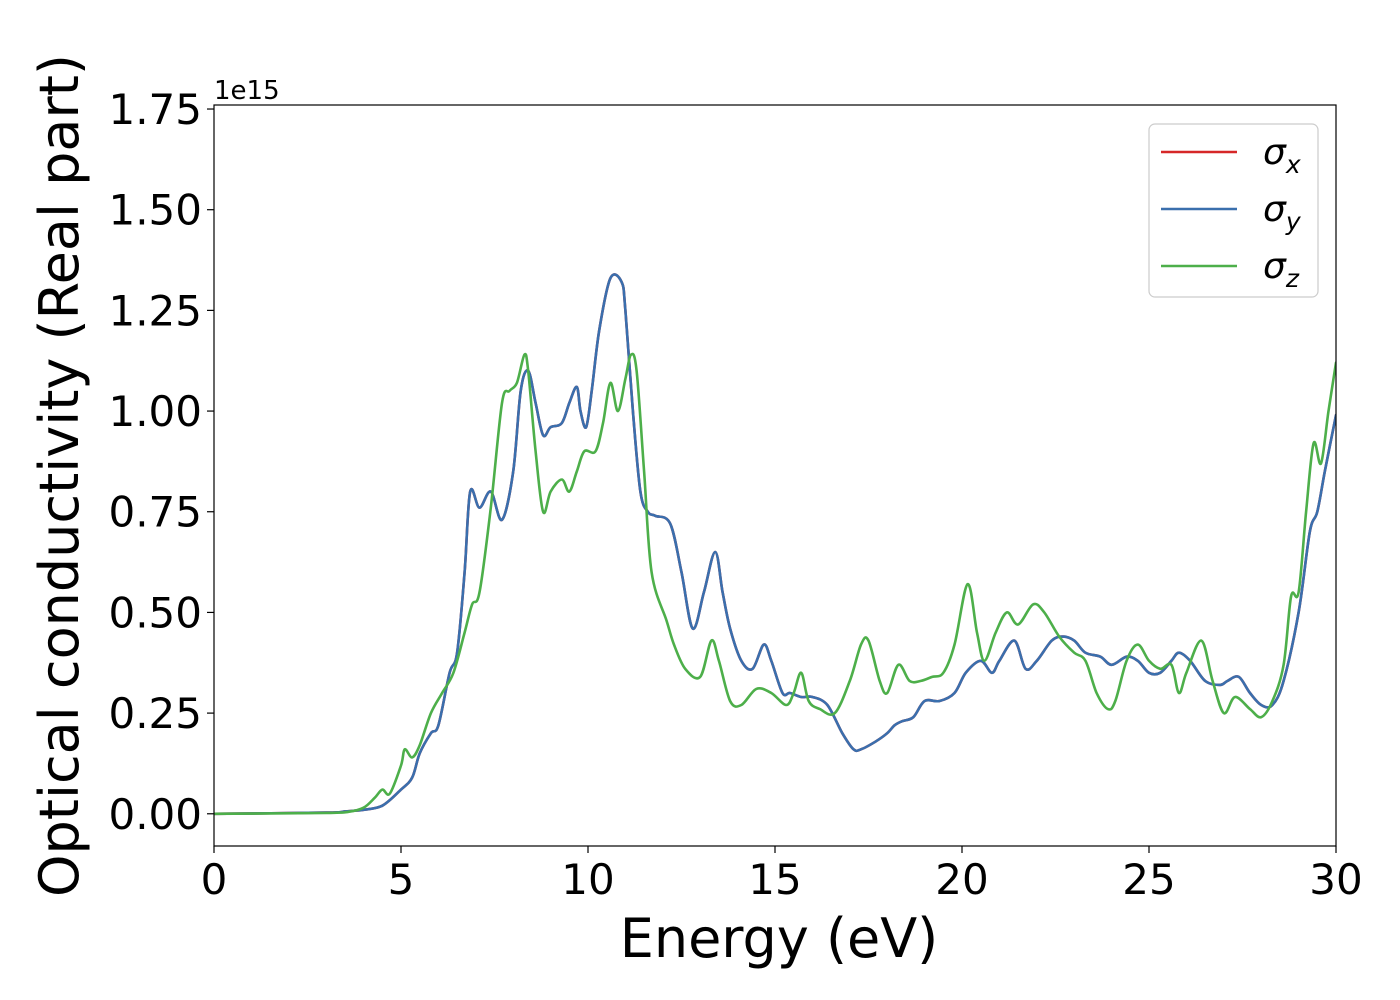 The width and height of the screenshot is (1400, 1000). What do you see at coordinates (1282, 212) in the screenshot?
I see `legend-label-y: σy` at bounding box center [1282, 212].